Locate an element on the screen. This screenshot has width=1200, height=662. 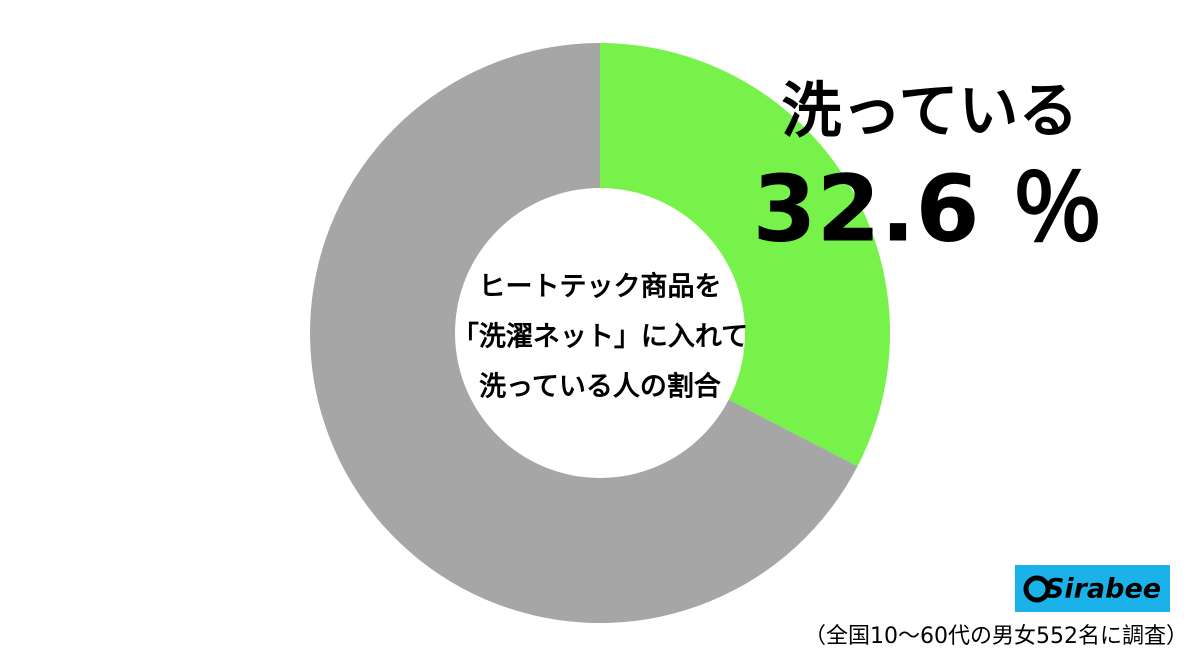
logo-icon is located at coordinates (1037, 589).